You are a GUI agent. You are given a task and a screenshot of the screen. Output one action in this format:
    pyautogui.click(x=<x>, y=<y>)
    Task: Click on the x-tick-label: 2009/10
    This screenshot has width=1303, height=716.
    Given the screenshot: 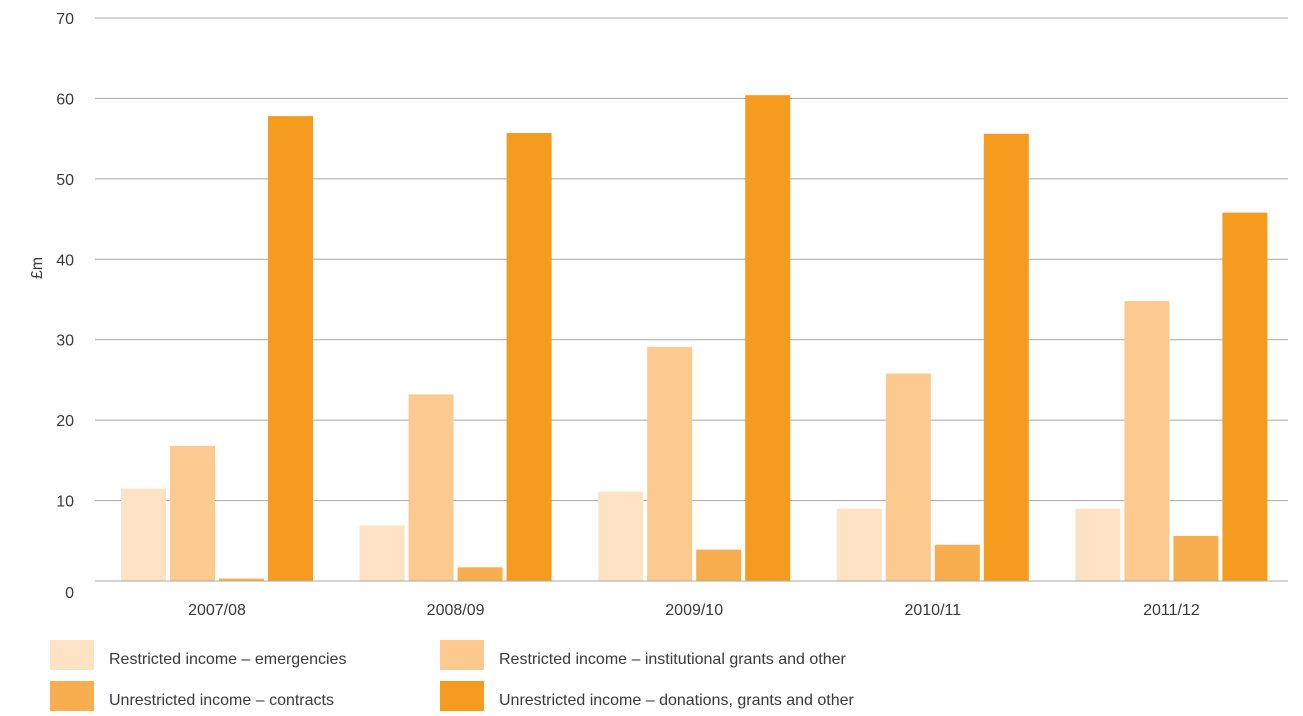 What is the action you would take?
    pyautogui.click(x=694, y=610)
    